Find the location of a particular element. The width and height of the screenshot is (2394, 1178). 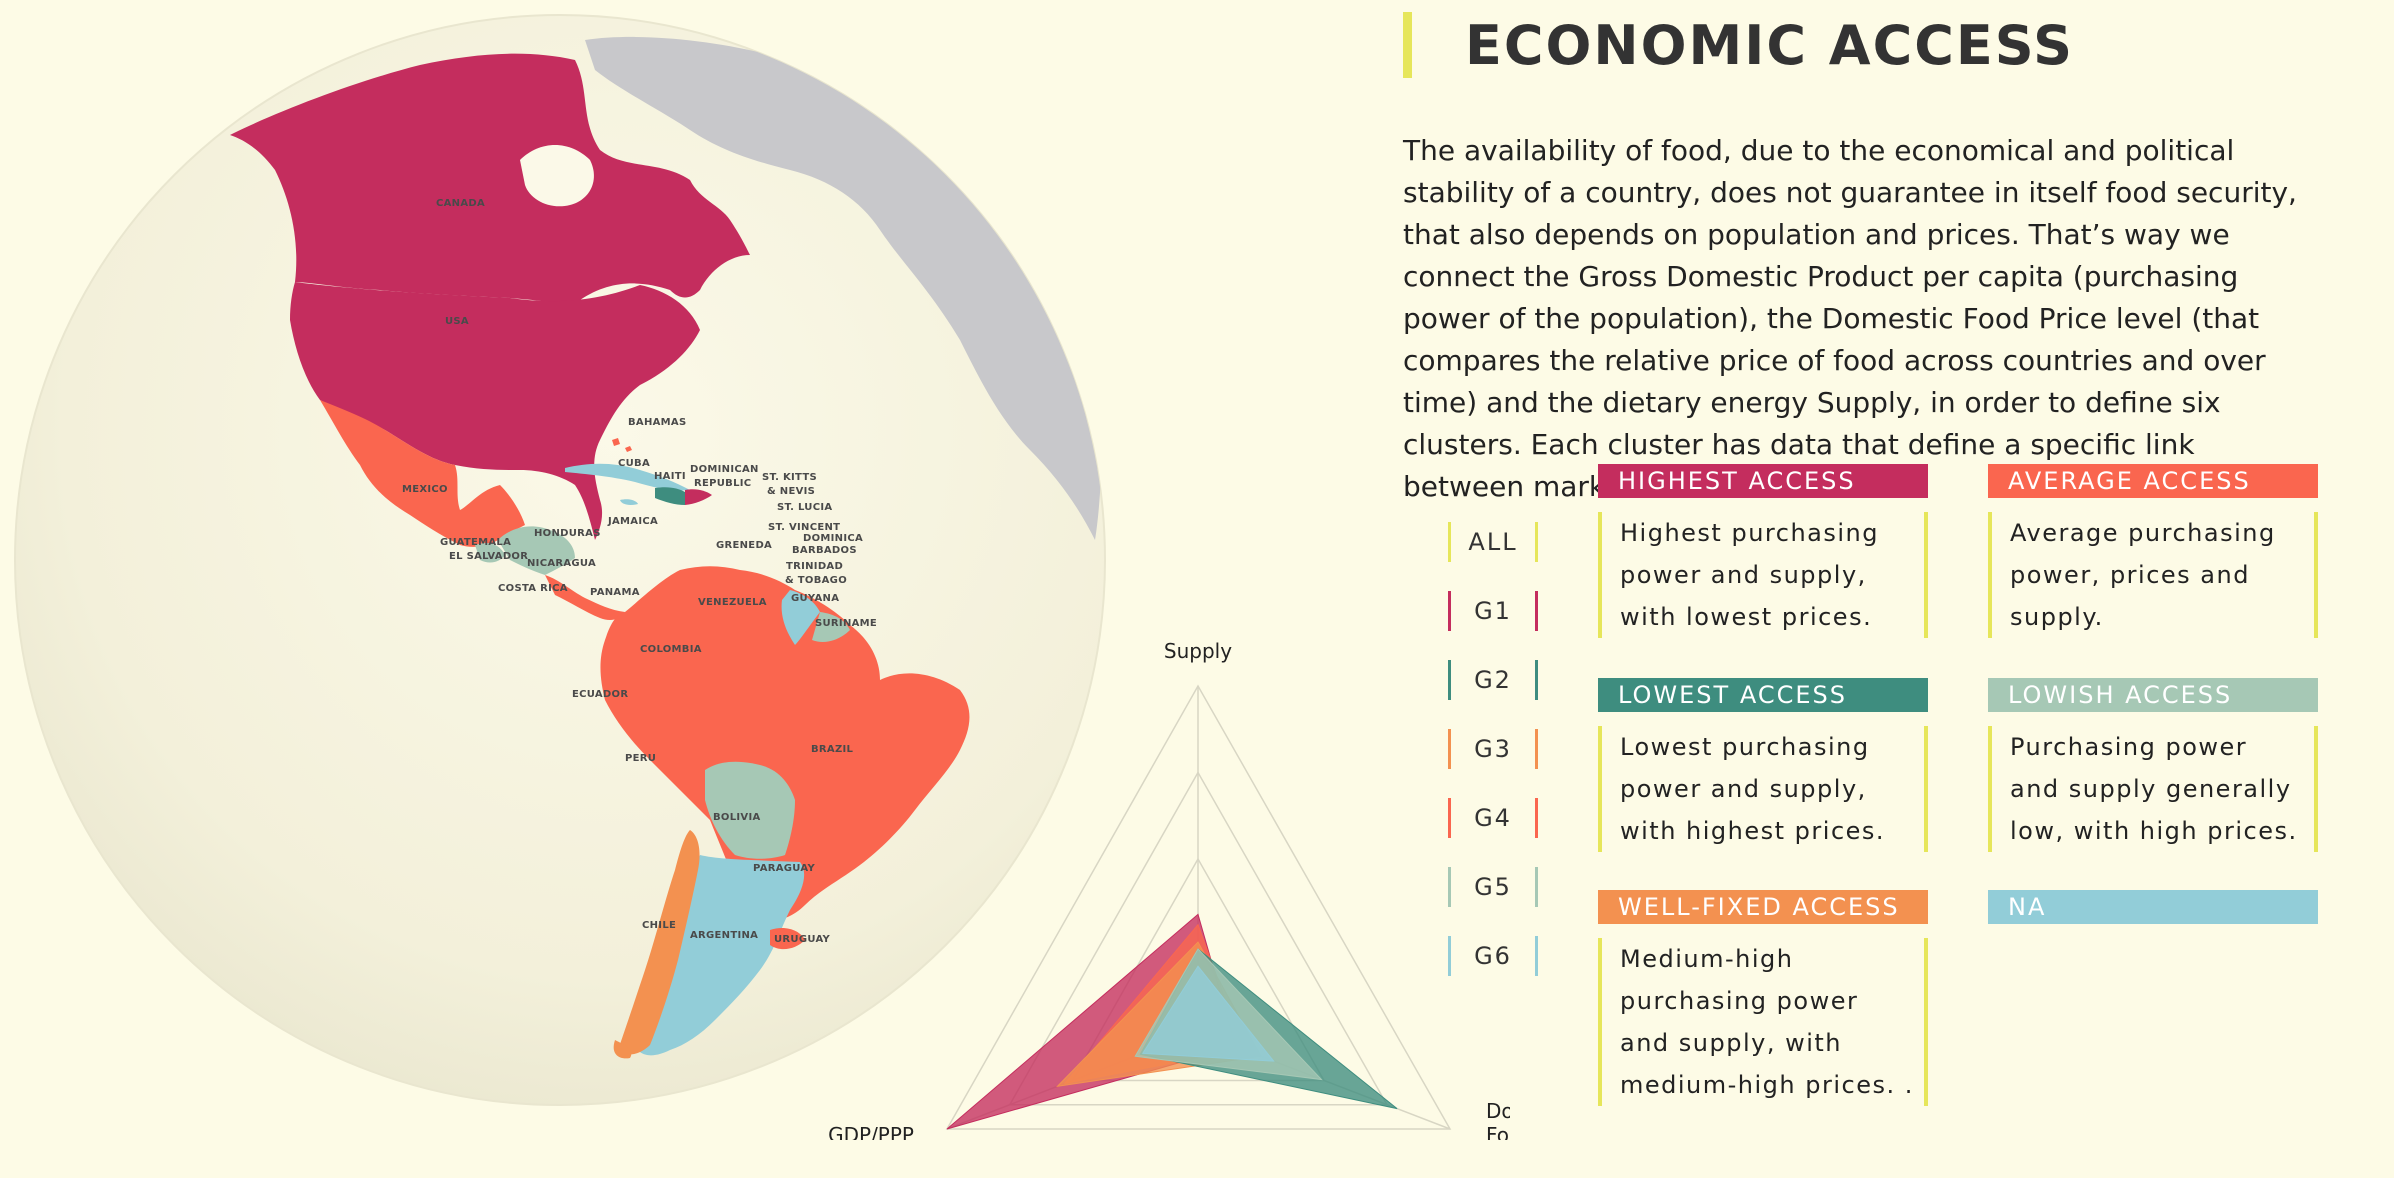

mexico-shape is located at coordinates (422, 473).